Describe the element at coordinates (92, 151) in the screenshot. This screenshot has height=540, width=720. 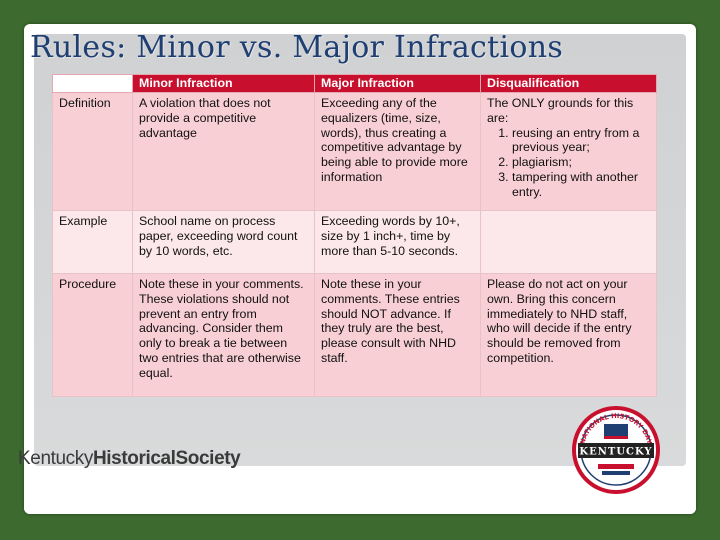
I see `row-label-definition: Definition` at that location.